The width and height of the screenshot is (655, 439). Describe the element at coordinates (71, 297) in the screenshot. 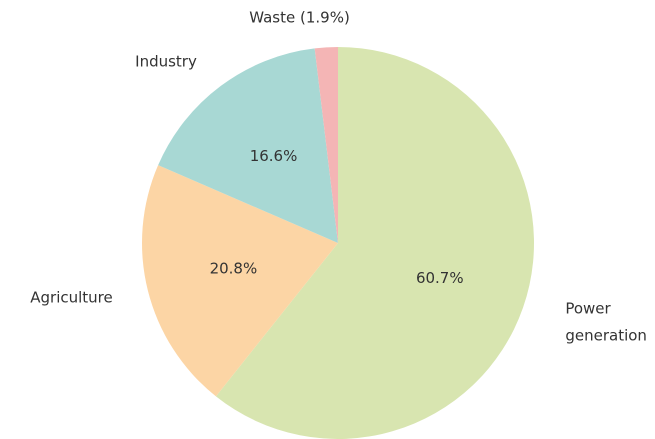

I see `category-label: Agriculture` at that location.